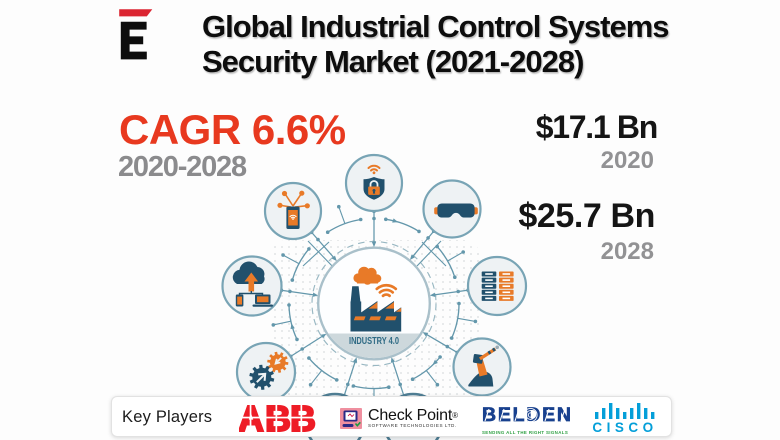 This screenshot has height=440, width=780. Describe the element at coordinates (374, 341) in the screenshot. I see `svg-text: INDUSTRY 4.0` at that location.